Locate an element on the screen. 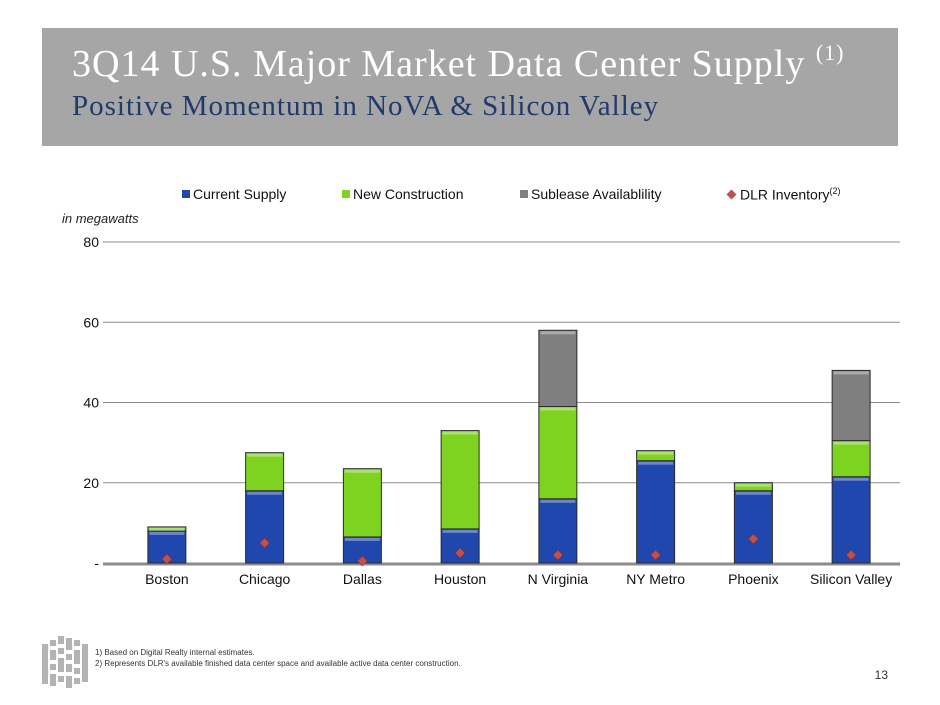 This screenshot has width=940, height=705. x-tick-label: Chicago is located at coordinates (265, 579).